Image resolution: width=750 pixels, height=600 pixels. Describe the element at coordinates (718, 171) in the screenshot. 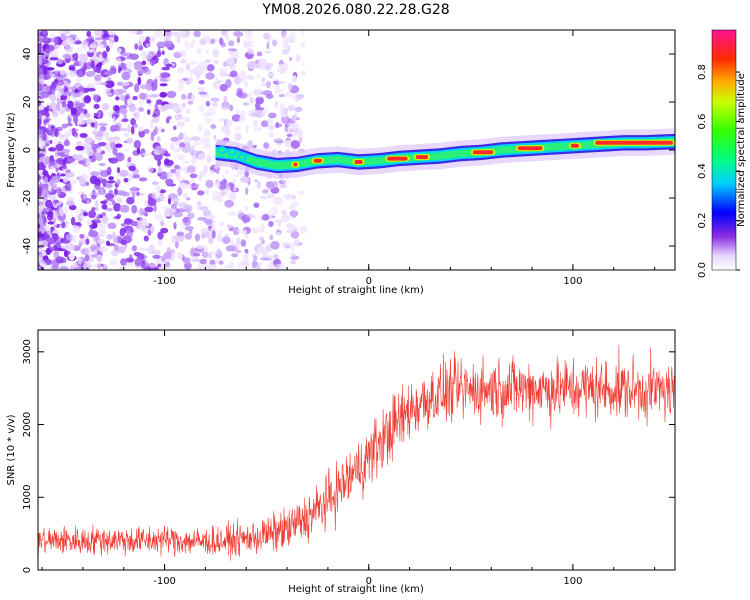

I see `colorbar-ticks: 0.0 0.2 0.4 0.6 0.8` at that location.